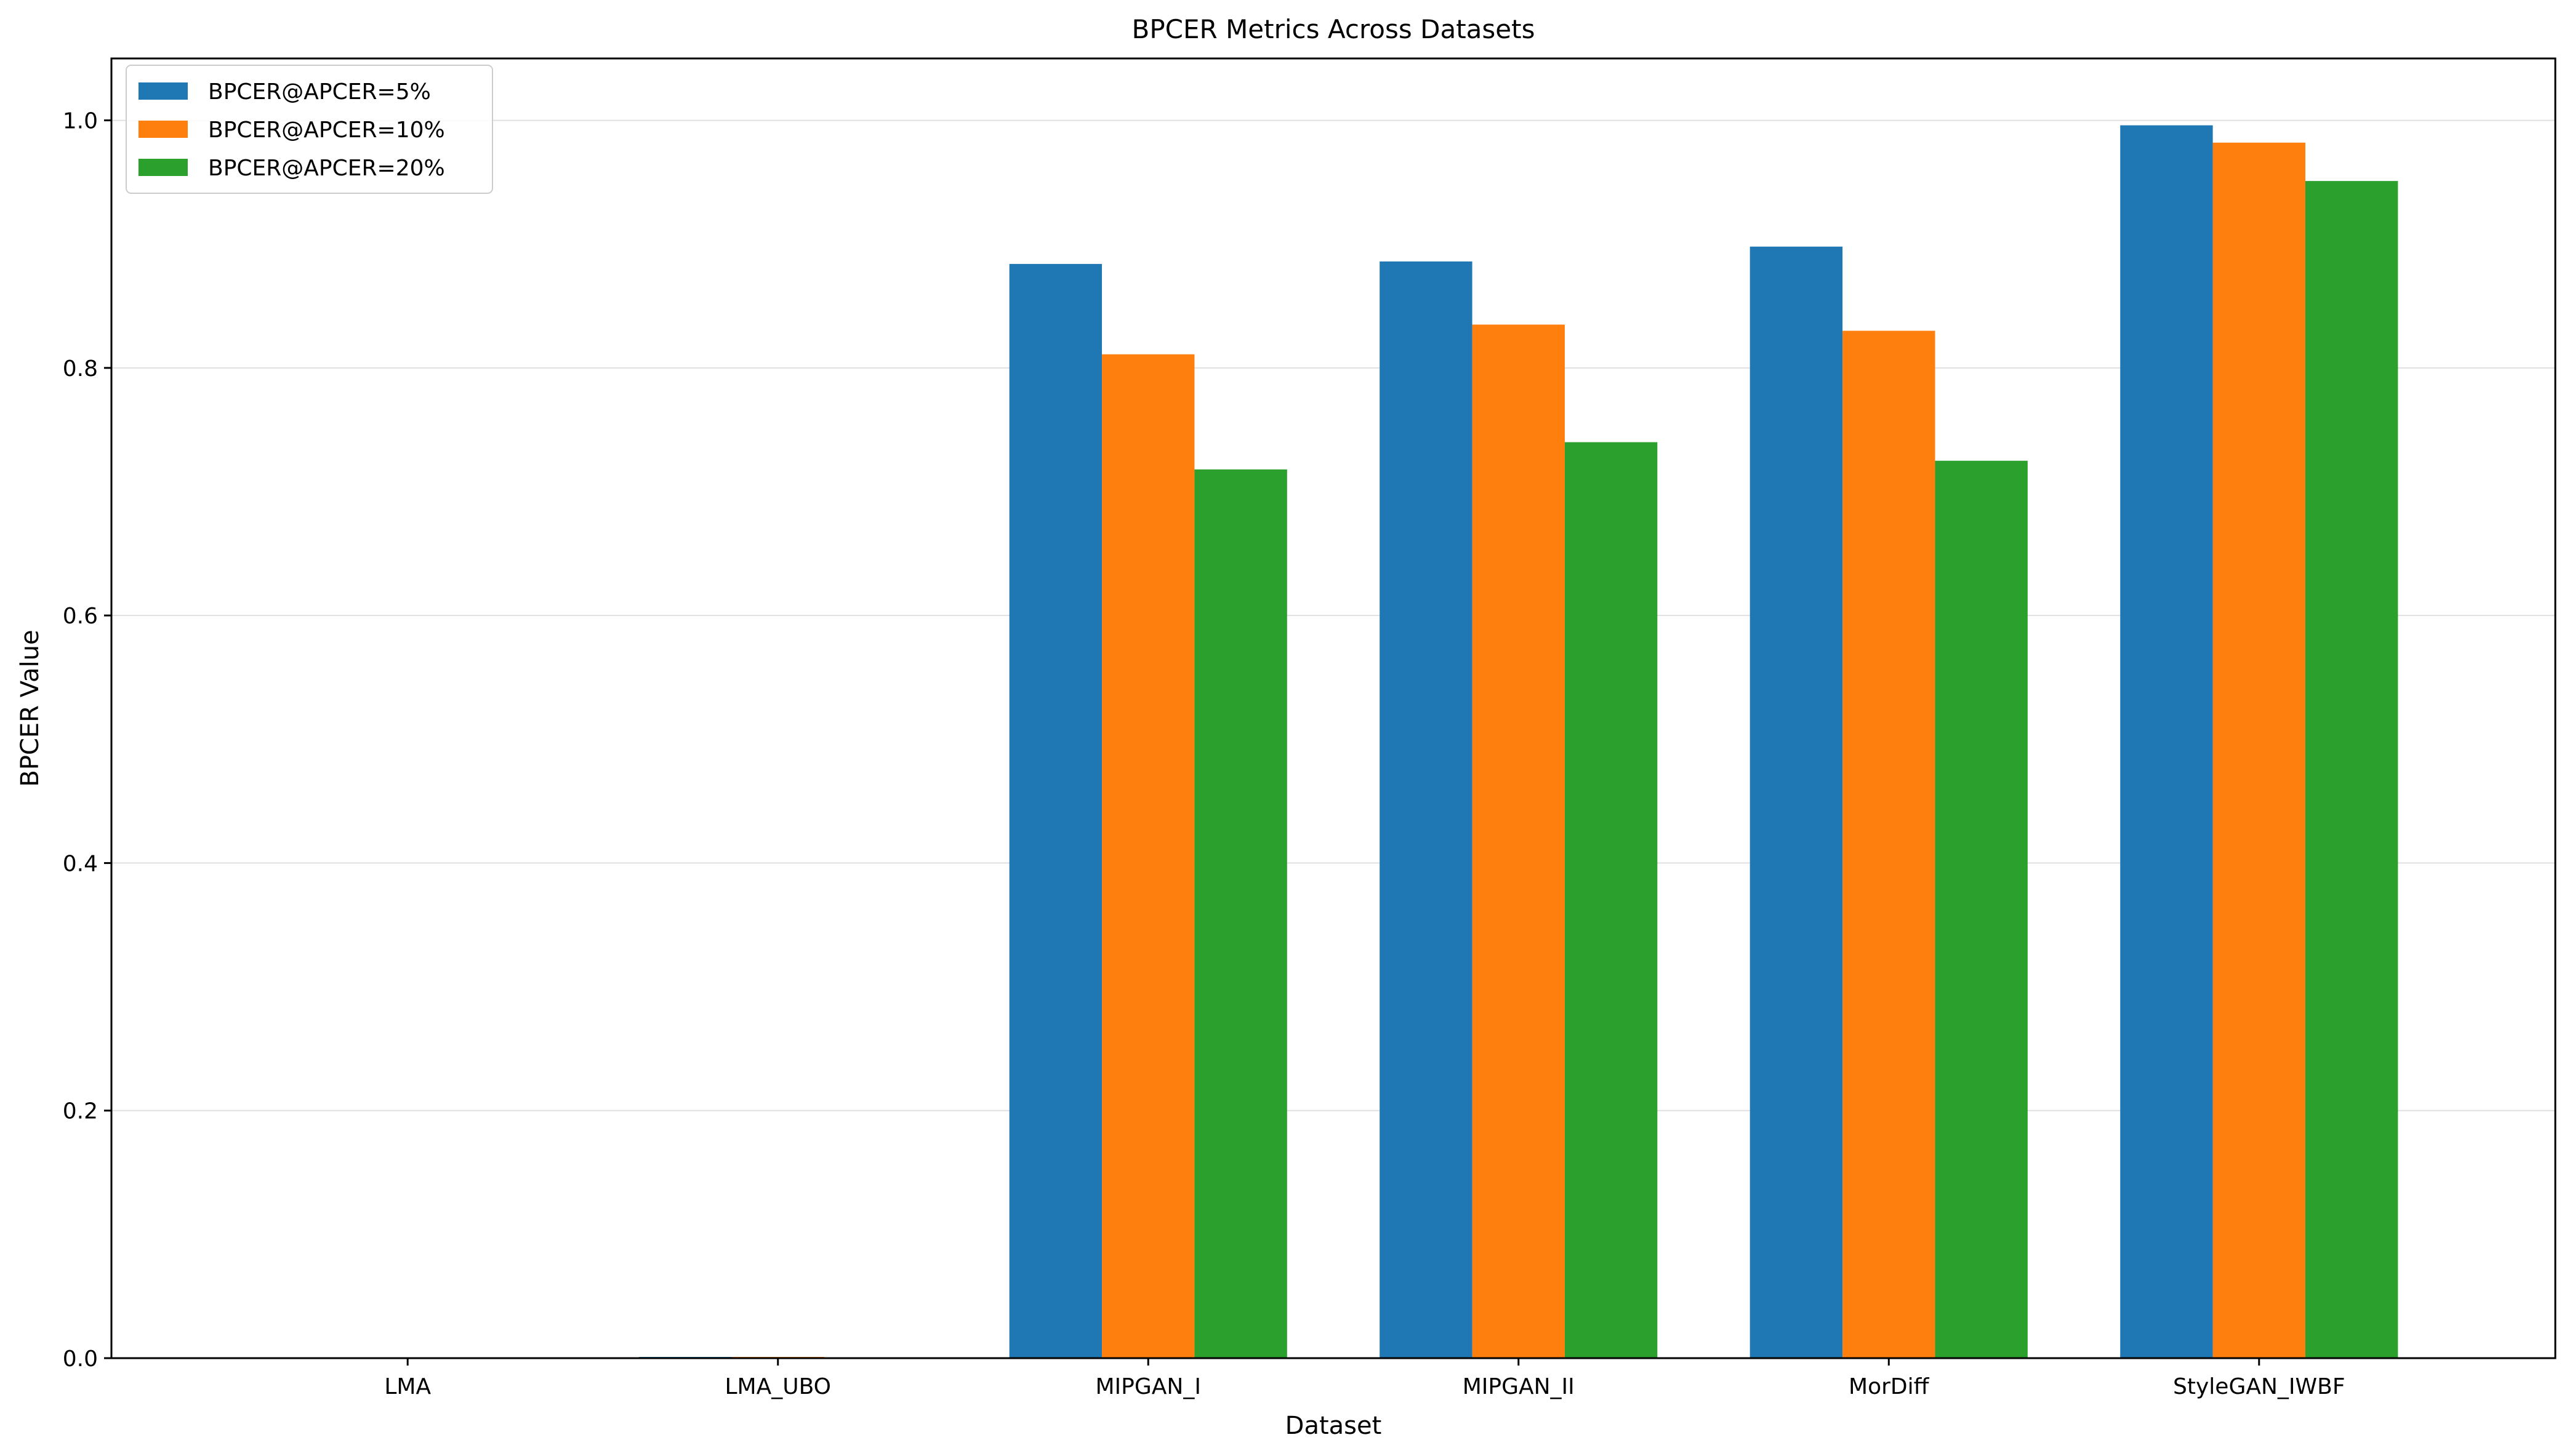 Image resolution: width=2567 pixels, height=1456 pixels. I want to click on y-tick-label: 0.6, so click(80, 616).